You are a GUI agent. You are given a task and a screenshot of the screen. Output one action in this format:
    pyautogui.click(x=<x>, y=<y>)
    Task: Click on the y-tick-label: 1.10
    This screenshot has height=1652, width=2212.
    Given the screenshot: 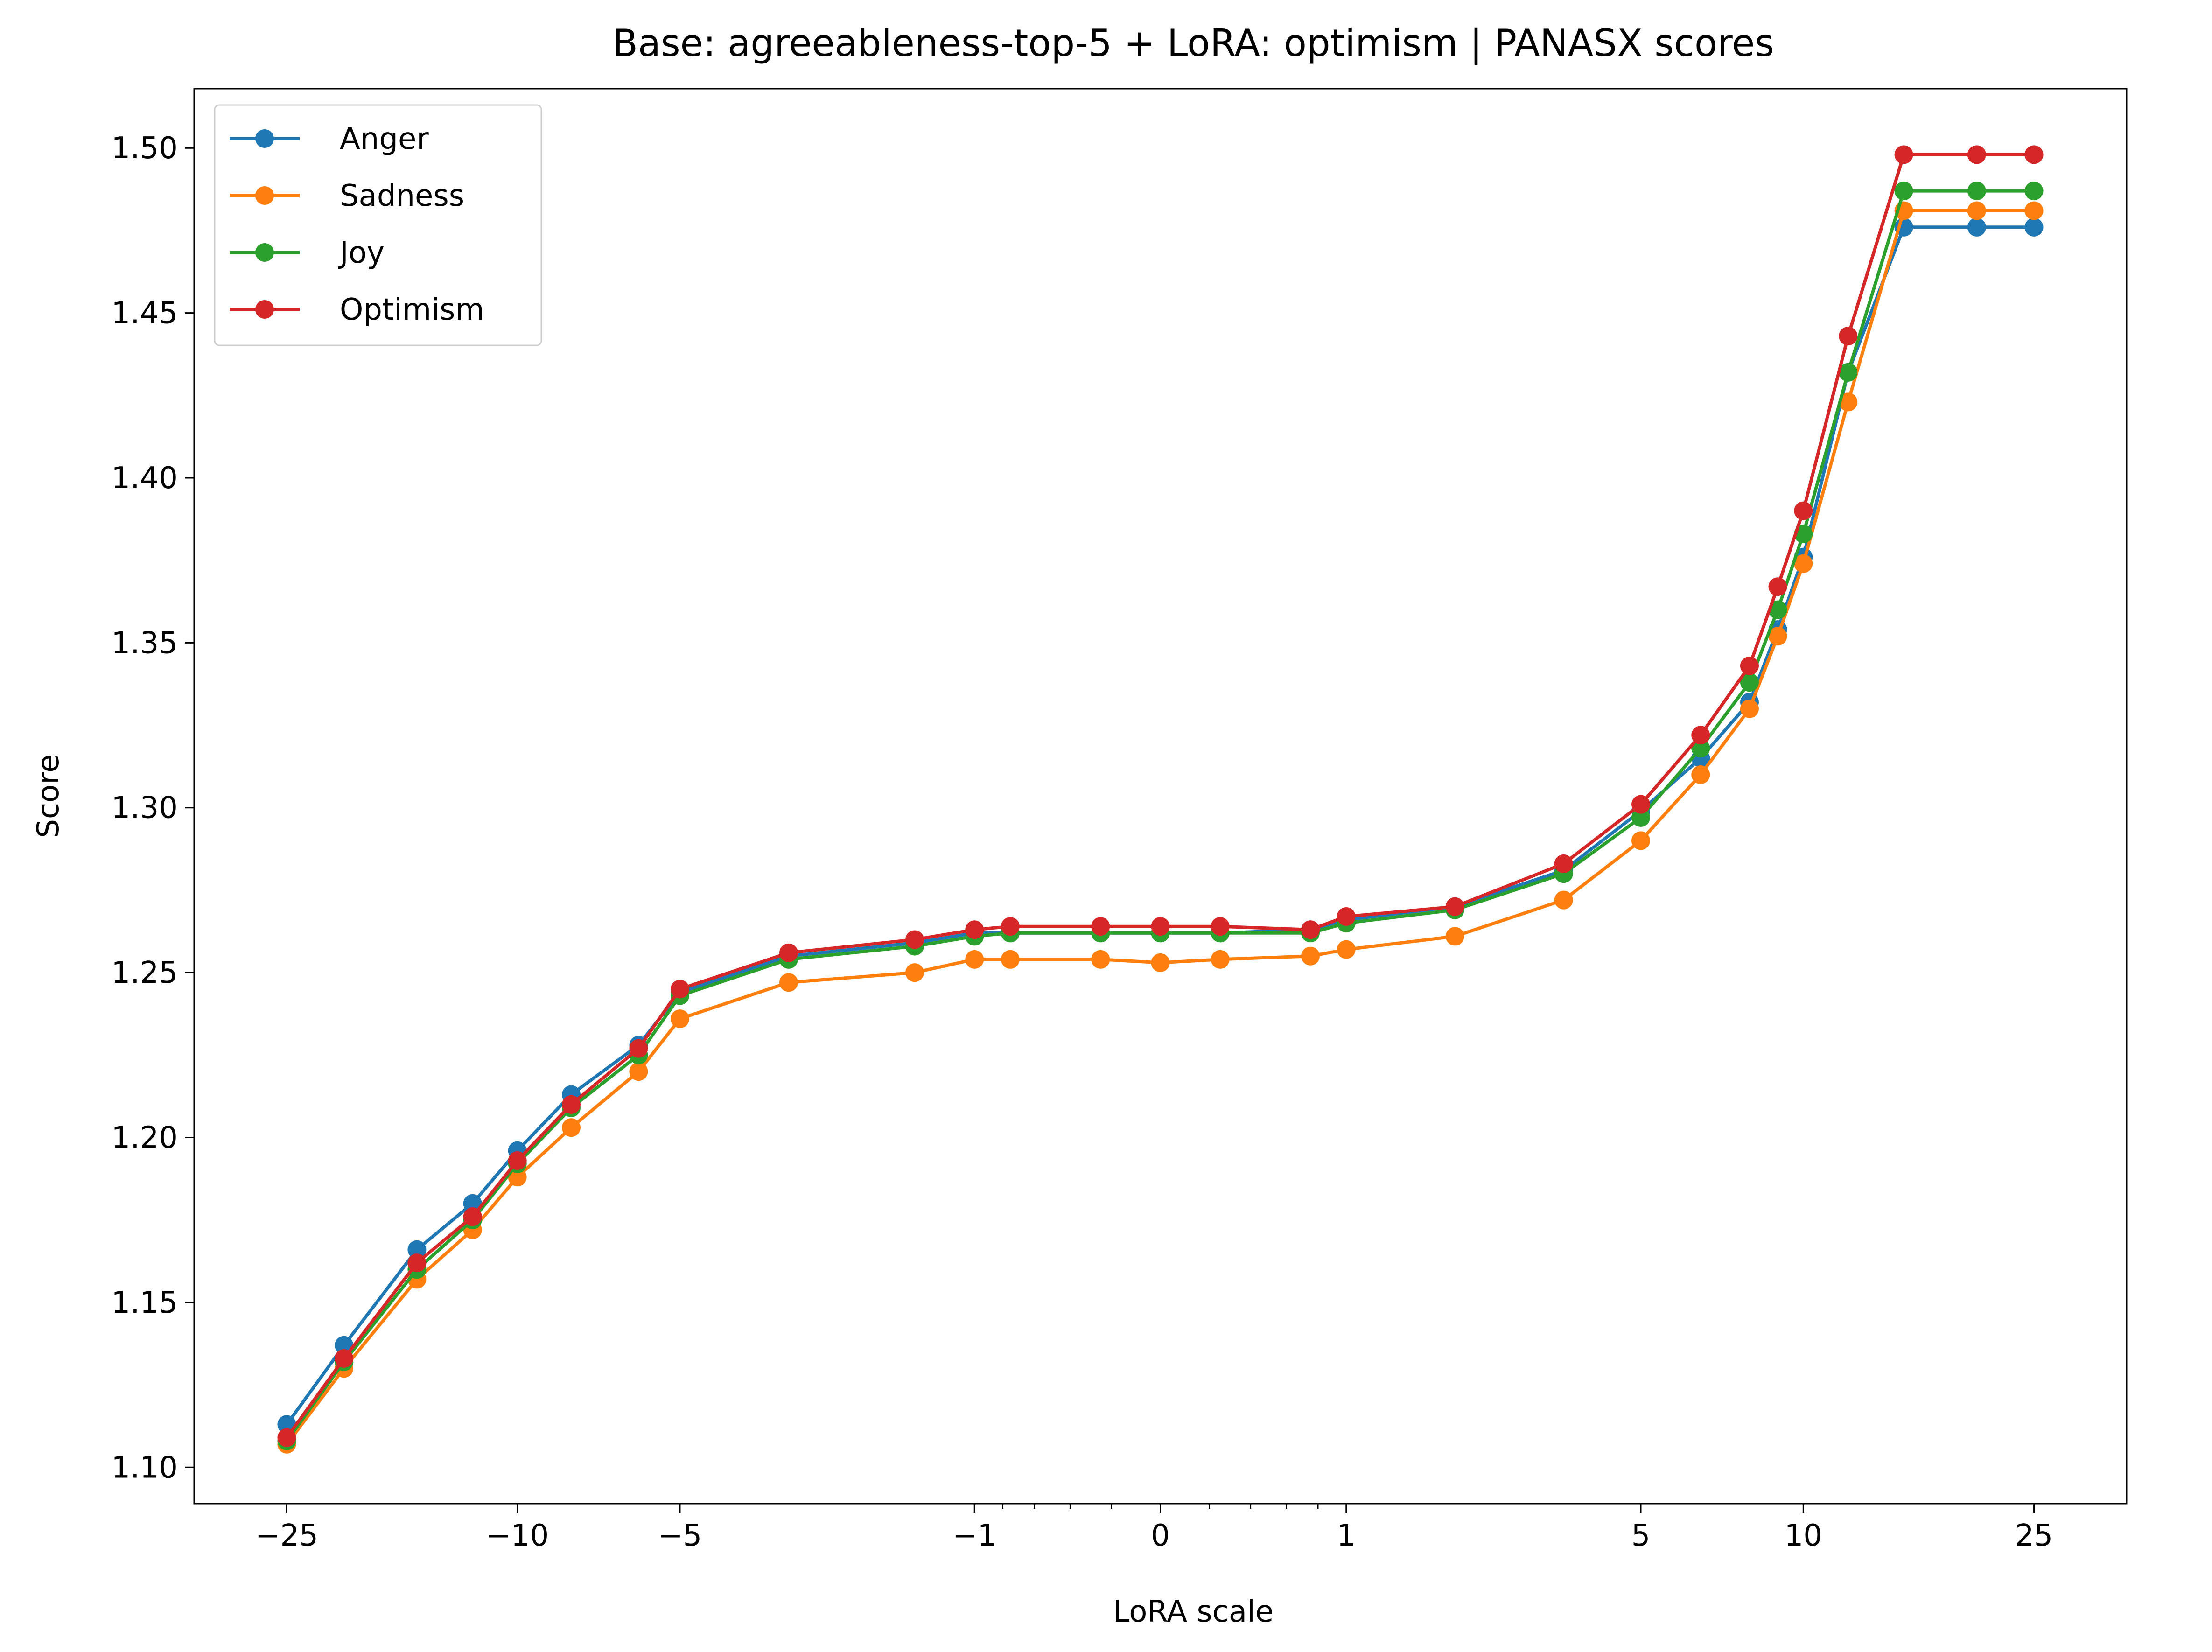 What is the action you would take?
    pyautogui.click(x=145, y=1467)
    